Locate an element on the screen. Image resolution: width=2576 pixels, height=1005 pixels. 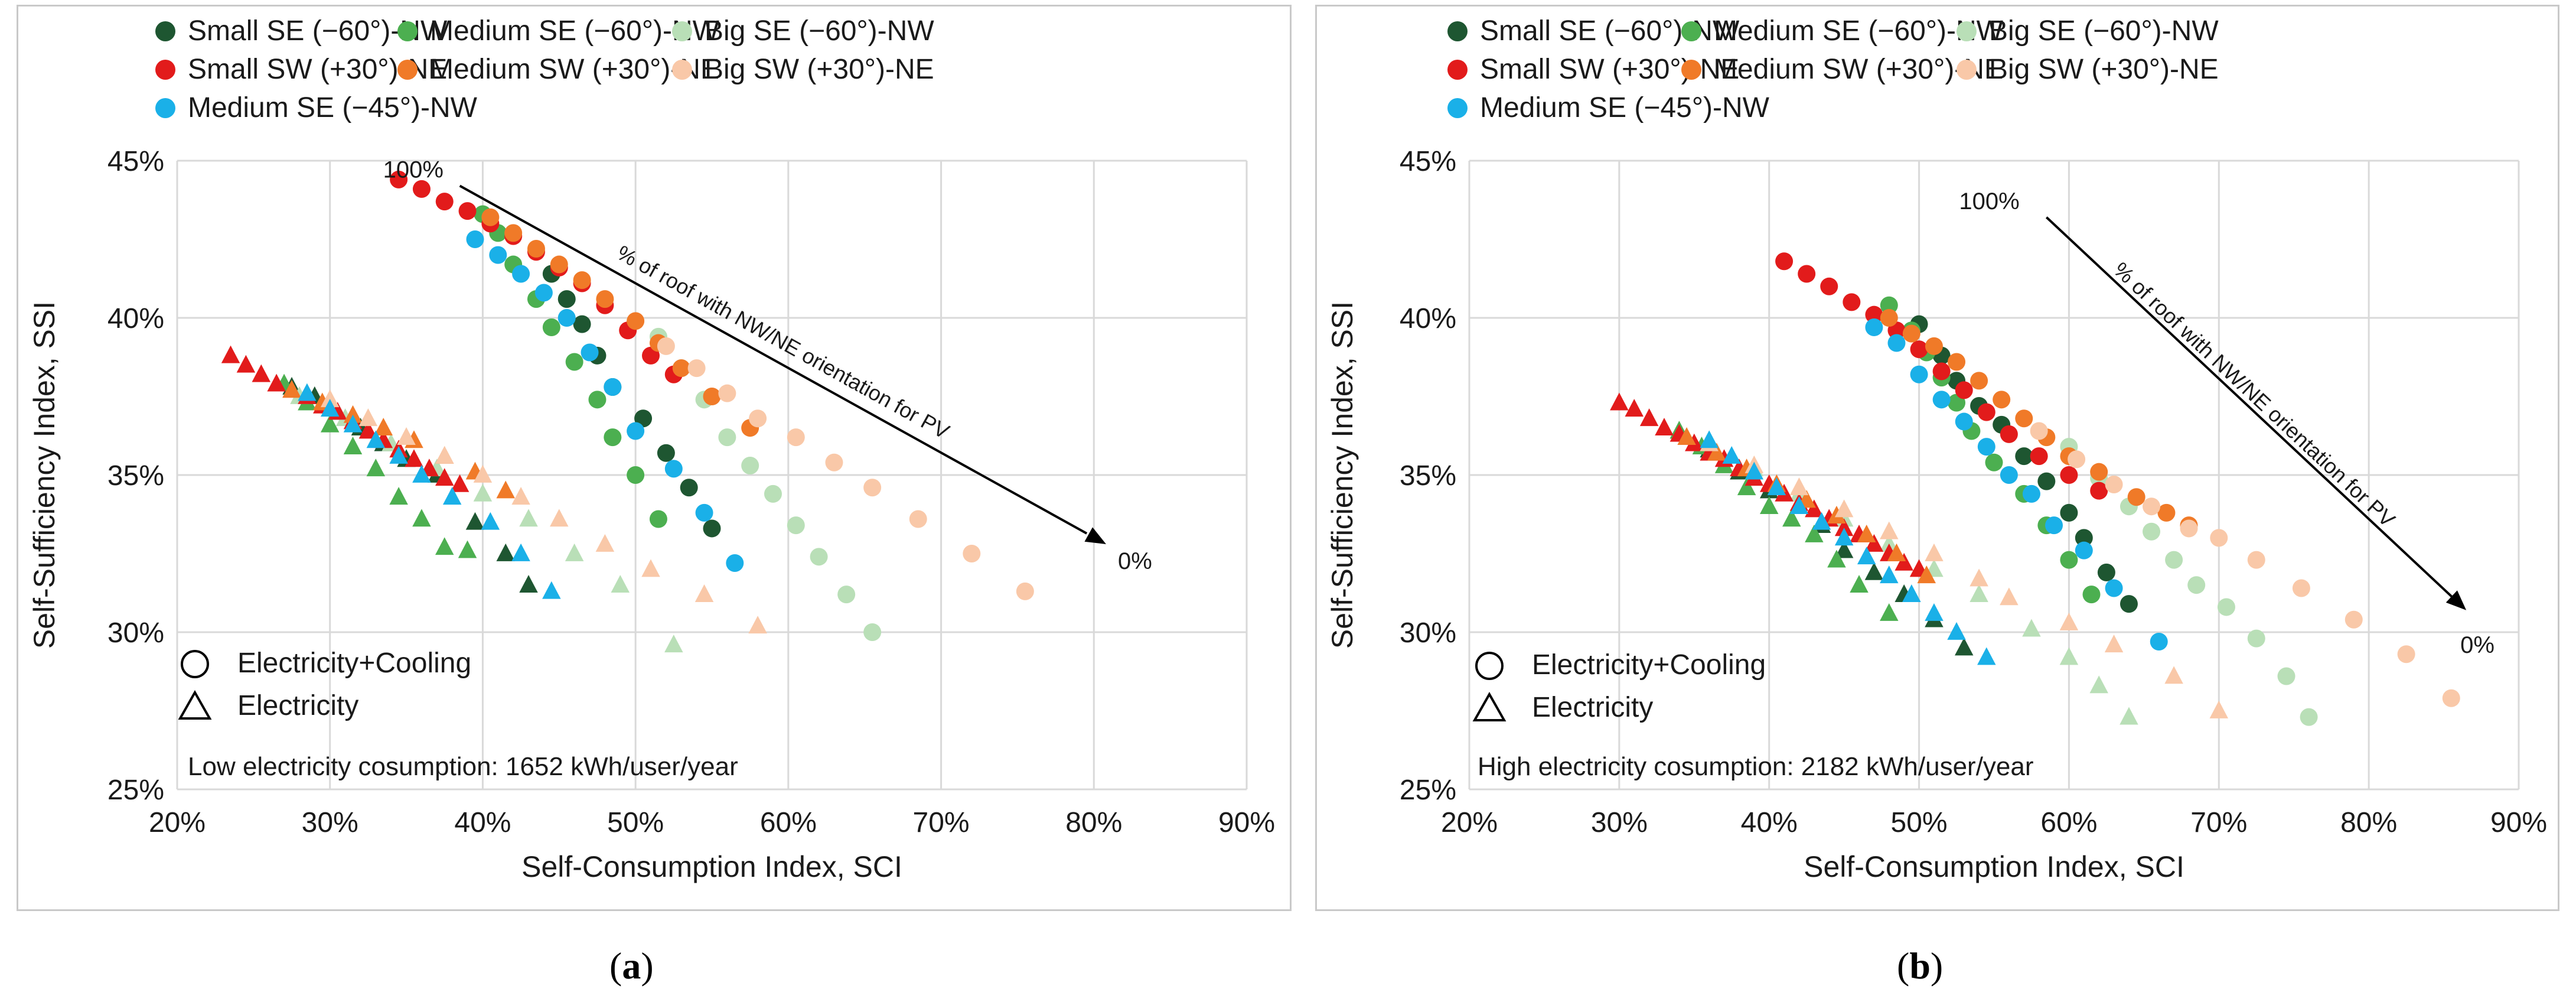
y-tick-label: 35% is located at coordinates (135, 476).